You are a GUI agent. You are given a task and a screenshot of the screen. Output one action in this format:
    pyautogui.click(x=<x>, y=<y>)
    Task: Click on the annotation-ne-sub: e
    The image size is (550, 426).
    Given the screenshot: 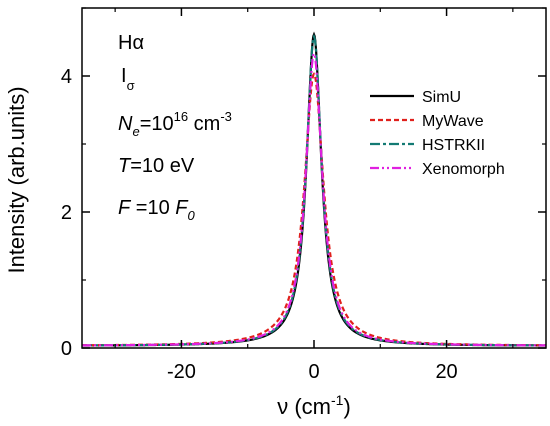 What is the action you would take?
    pyautogui.click(x=135, y=131)
    